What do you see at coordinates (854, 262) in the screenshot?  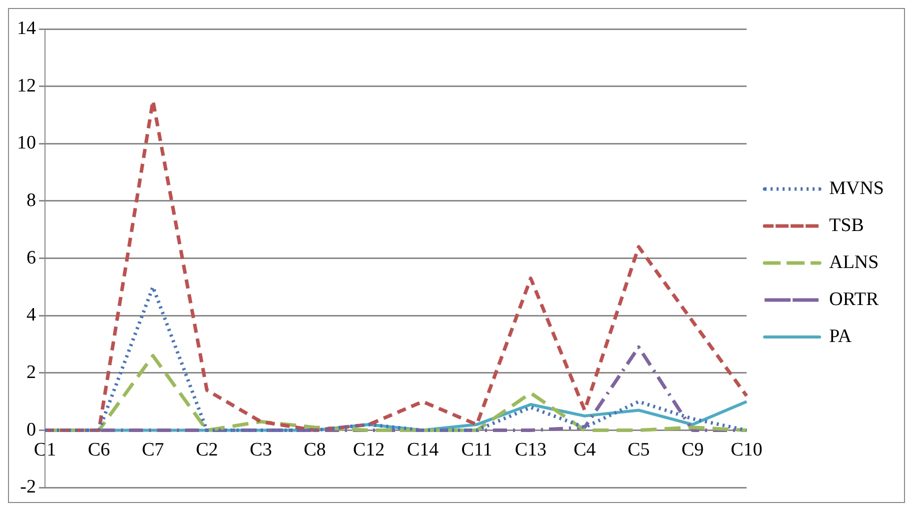 I see `legend-label: ALNS` at bounding box center [854, 262].